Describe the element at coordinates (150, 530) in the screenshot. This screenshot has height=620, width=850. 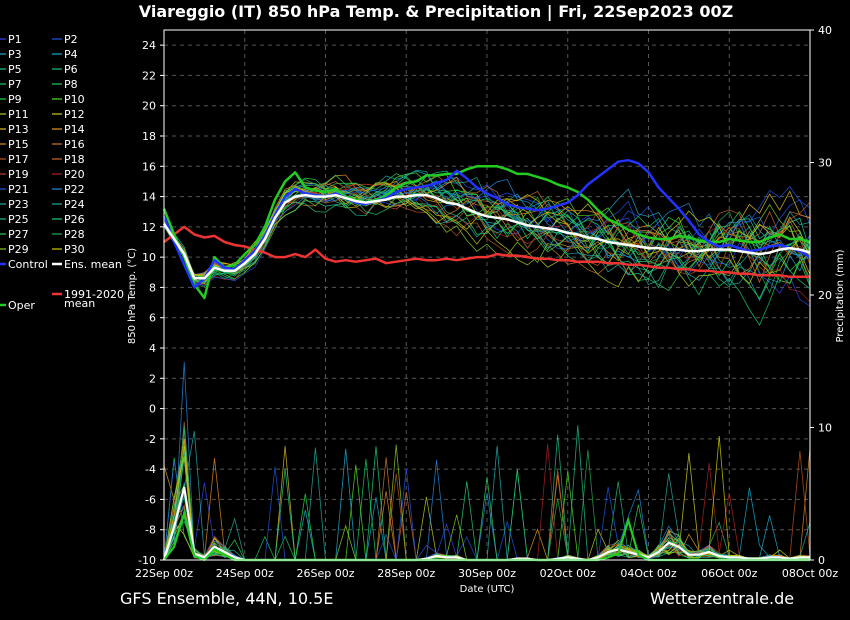
I see `y-tick-label: -8` at that location.